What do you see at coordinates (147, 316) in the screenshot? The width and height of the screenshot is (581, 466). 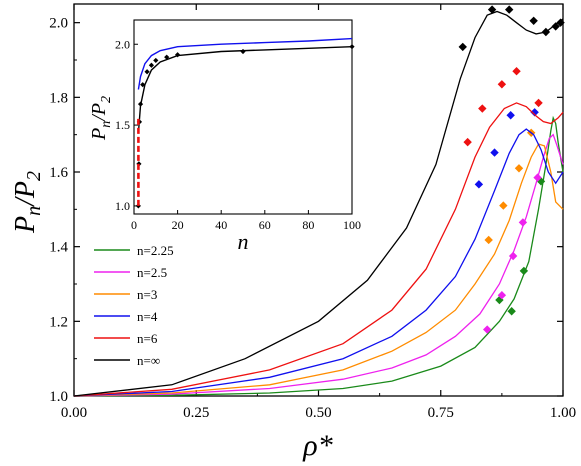 I see `legend-label: n=4` at bounding box center [147, 316].